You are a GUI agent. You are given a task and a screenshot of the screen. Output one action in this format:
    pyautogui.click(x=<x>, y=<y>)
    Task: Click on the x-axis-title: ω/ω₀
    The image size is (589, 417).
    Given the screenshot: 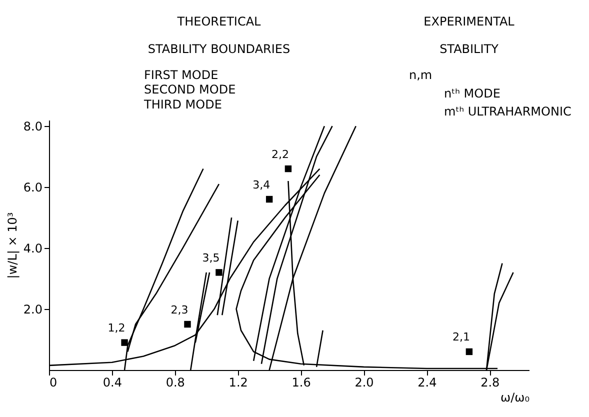 What is the action you would take?
    pyautogui.click(x=515, y=397)
    